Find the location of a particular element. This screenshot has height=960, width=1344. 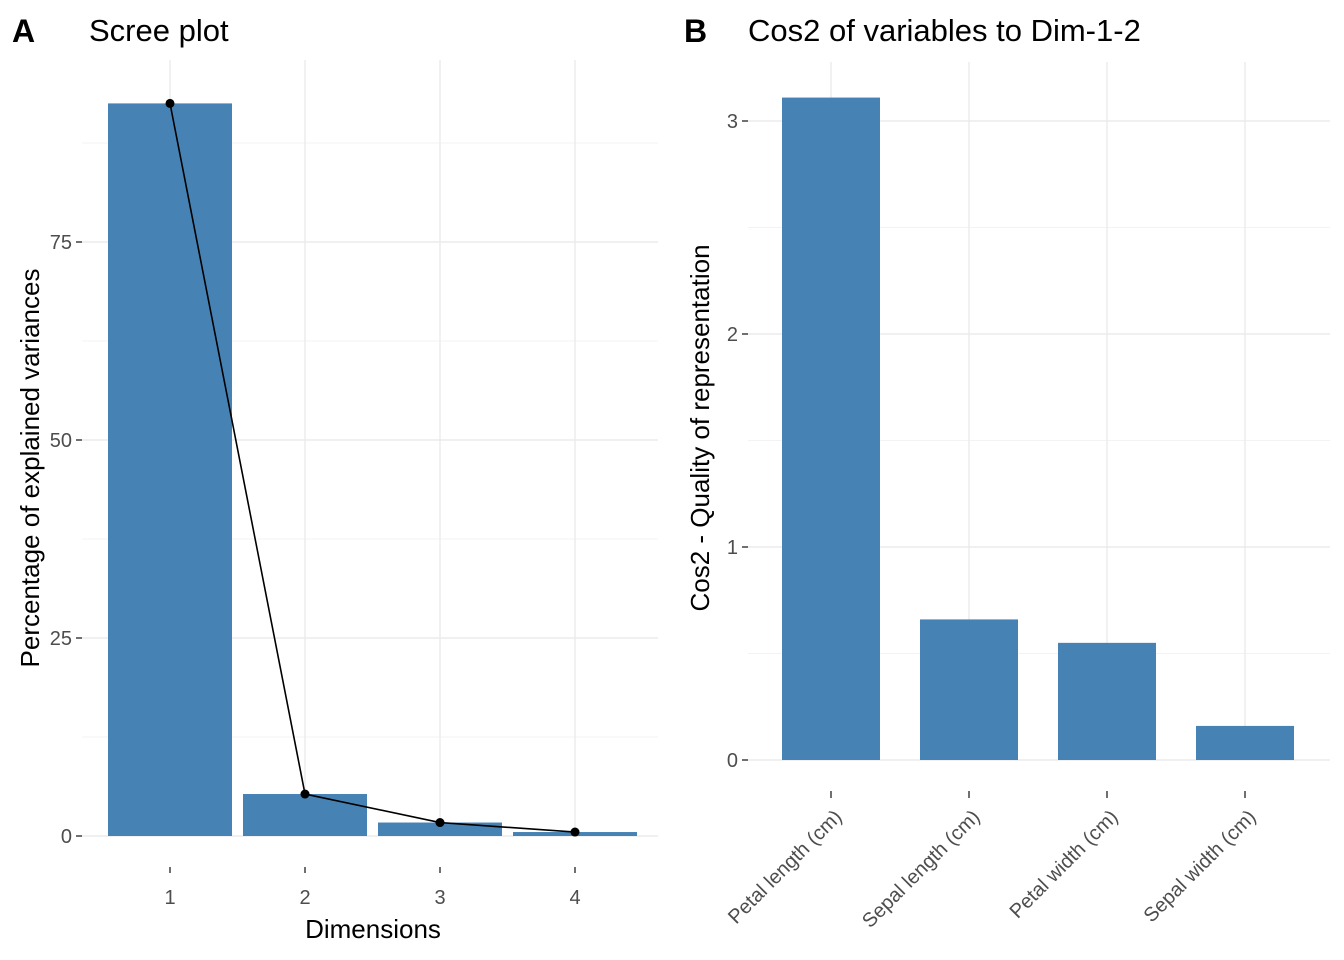

cos2-x-tick-label: Petal length (cm) is located at coordinates (785, 867).